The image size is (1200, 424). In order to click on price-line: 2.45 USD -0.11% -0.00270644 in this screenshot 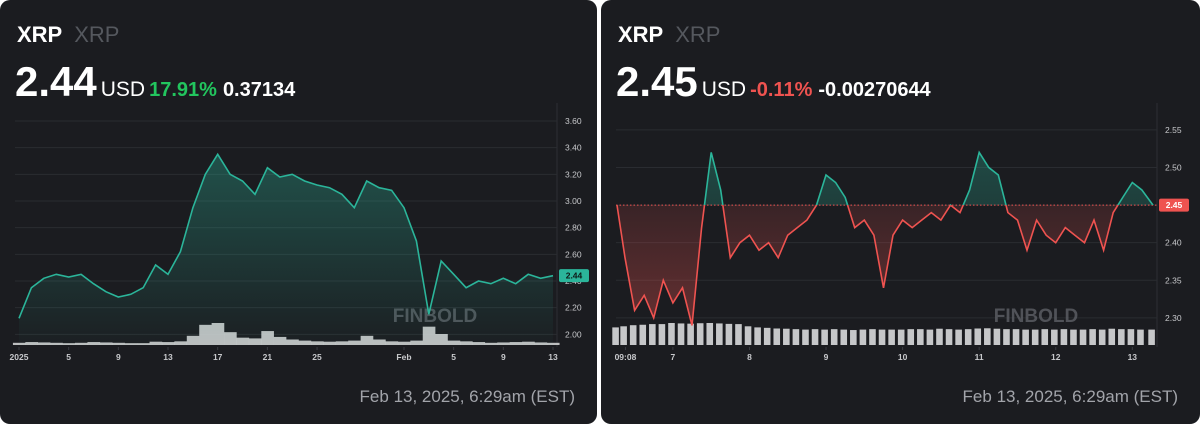, I will do `click(774, 81)`.